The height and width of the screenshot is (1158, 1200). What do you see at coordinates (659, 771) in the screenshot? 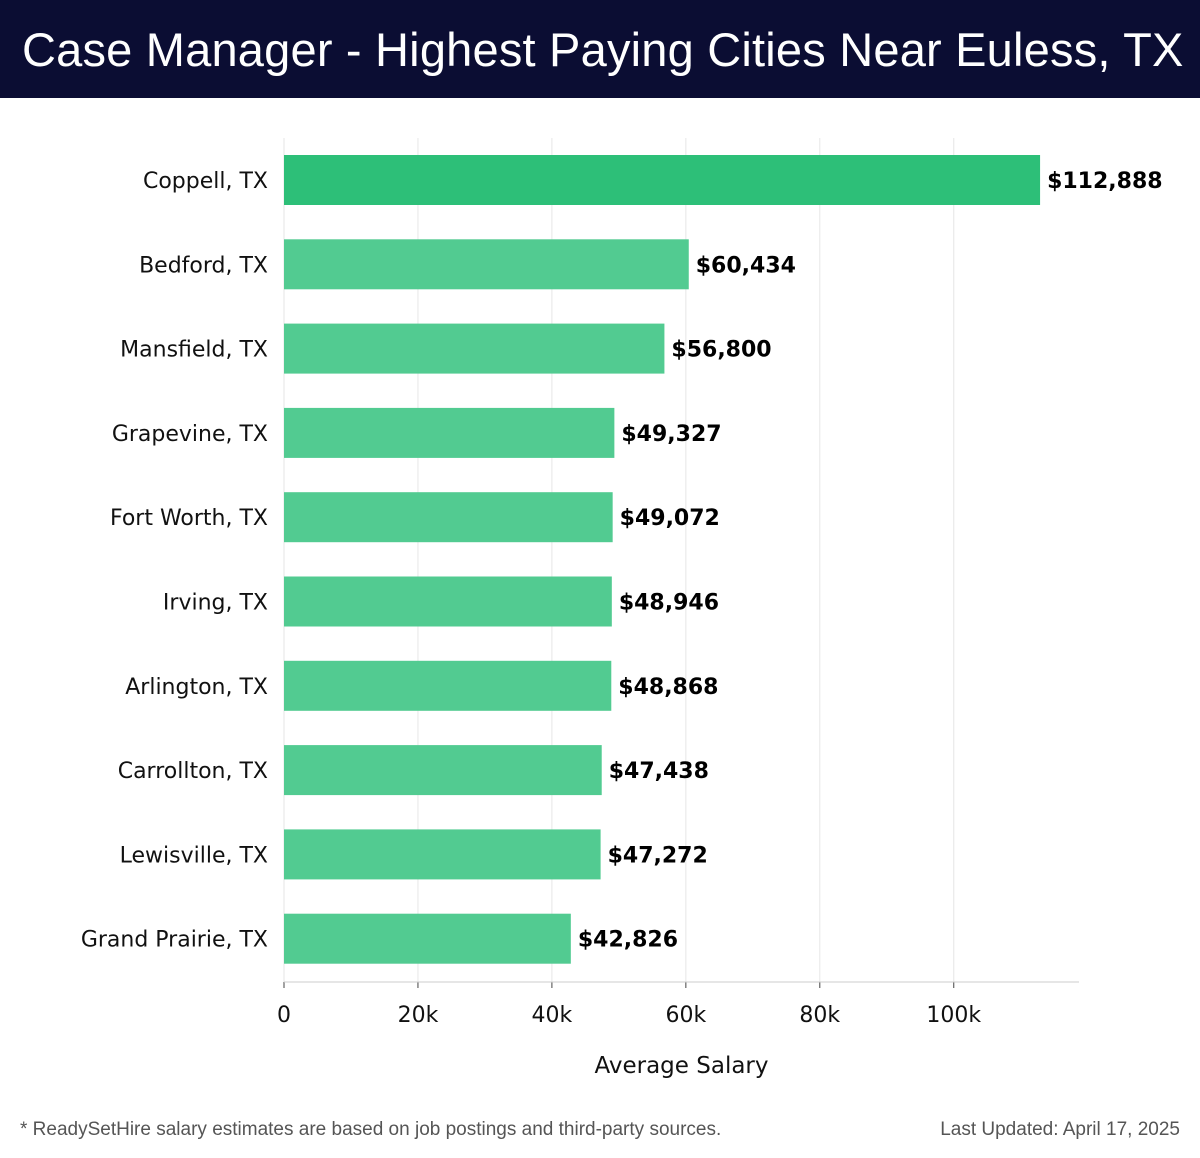
I see `value-label: $47,438` at bounding box center [659, 771].